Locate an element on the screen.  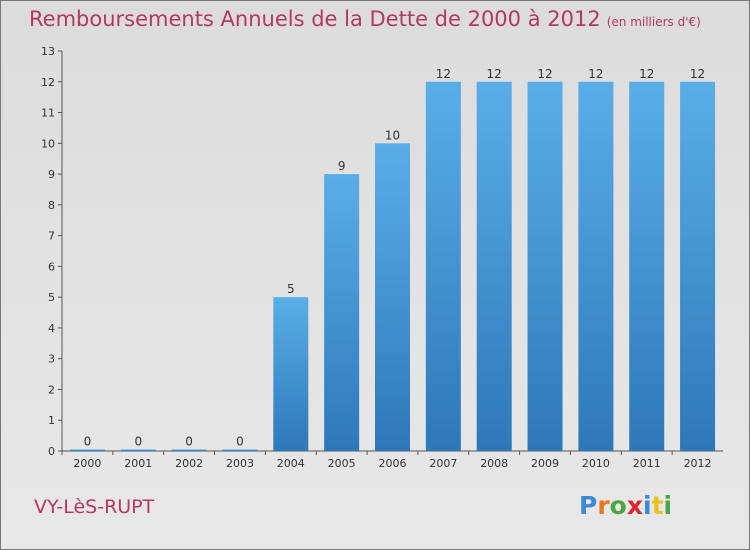
y-tick-label: 5 is located at coordinates (51, 297).